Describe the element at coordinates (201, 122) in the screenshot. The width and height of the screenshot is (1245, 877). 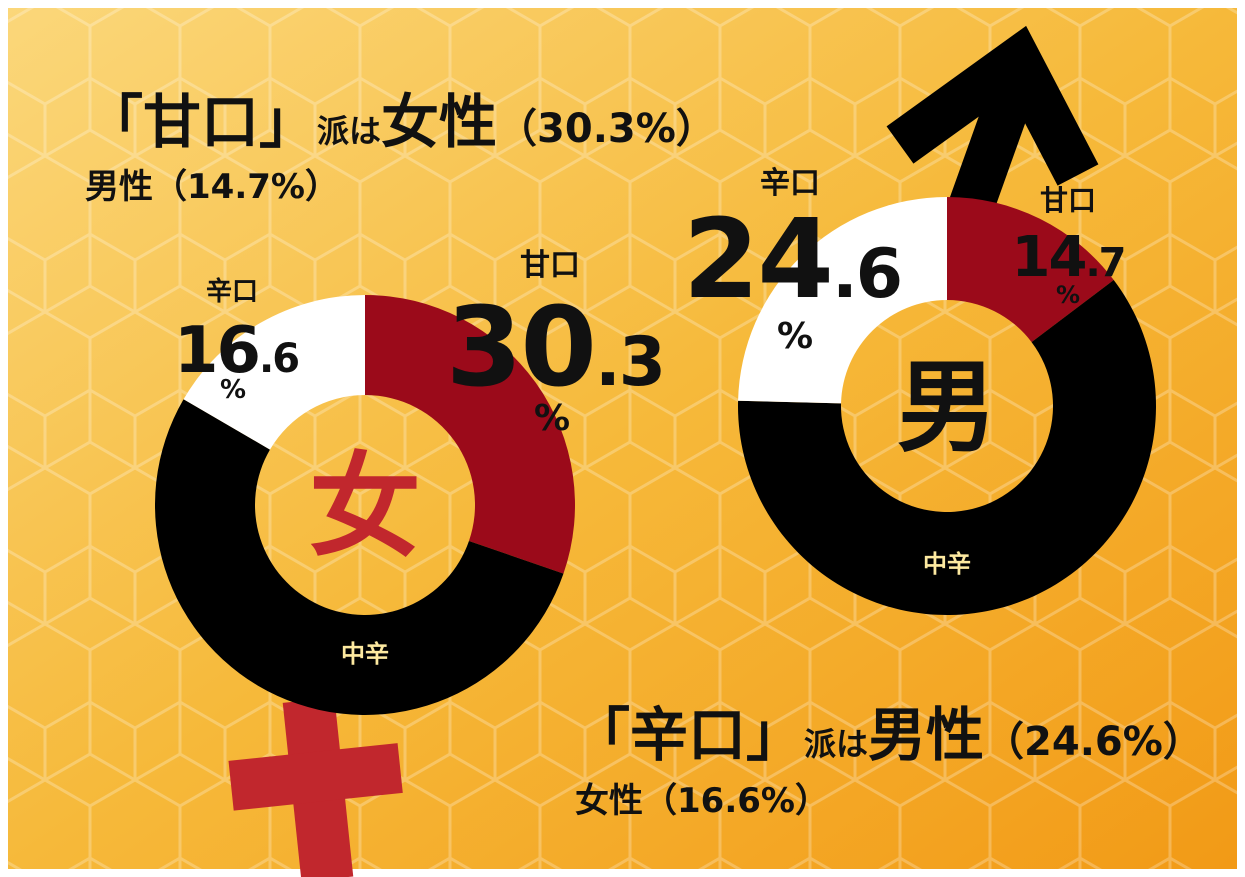
I see `headline-part: 「甘口」` at that location.